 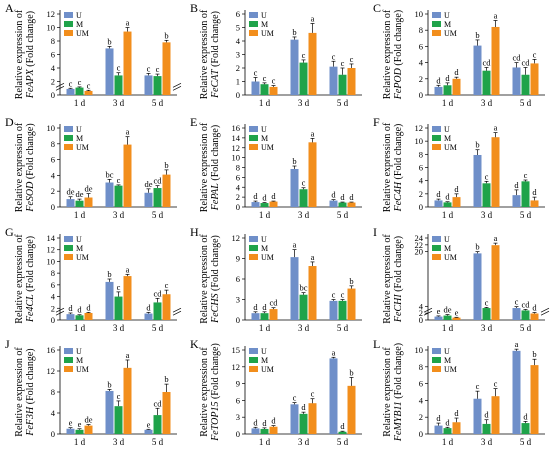 What do you see at coordinates (419, 245) in the screenshot?
I see `y-tick-label: 22` at bounding box center [419, 245].